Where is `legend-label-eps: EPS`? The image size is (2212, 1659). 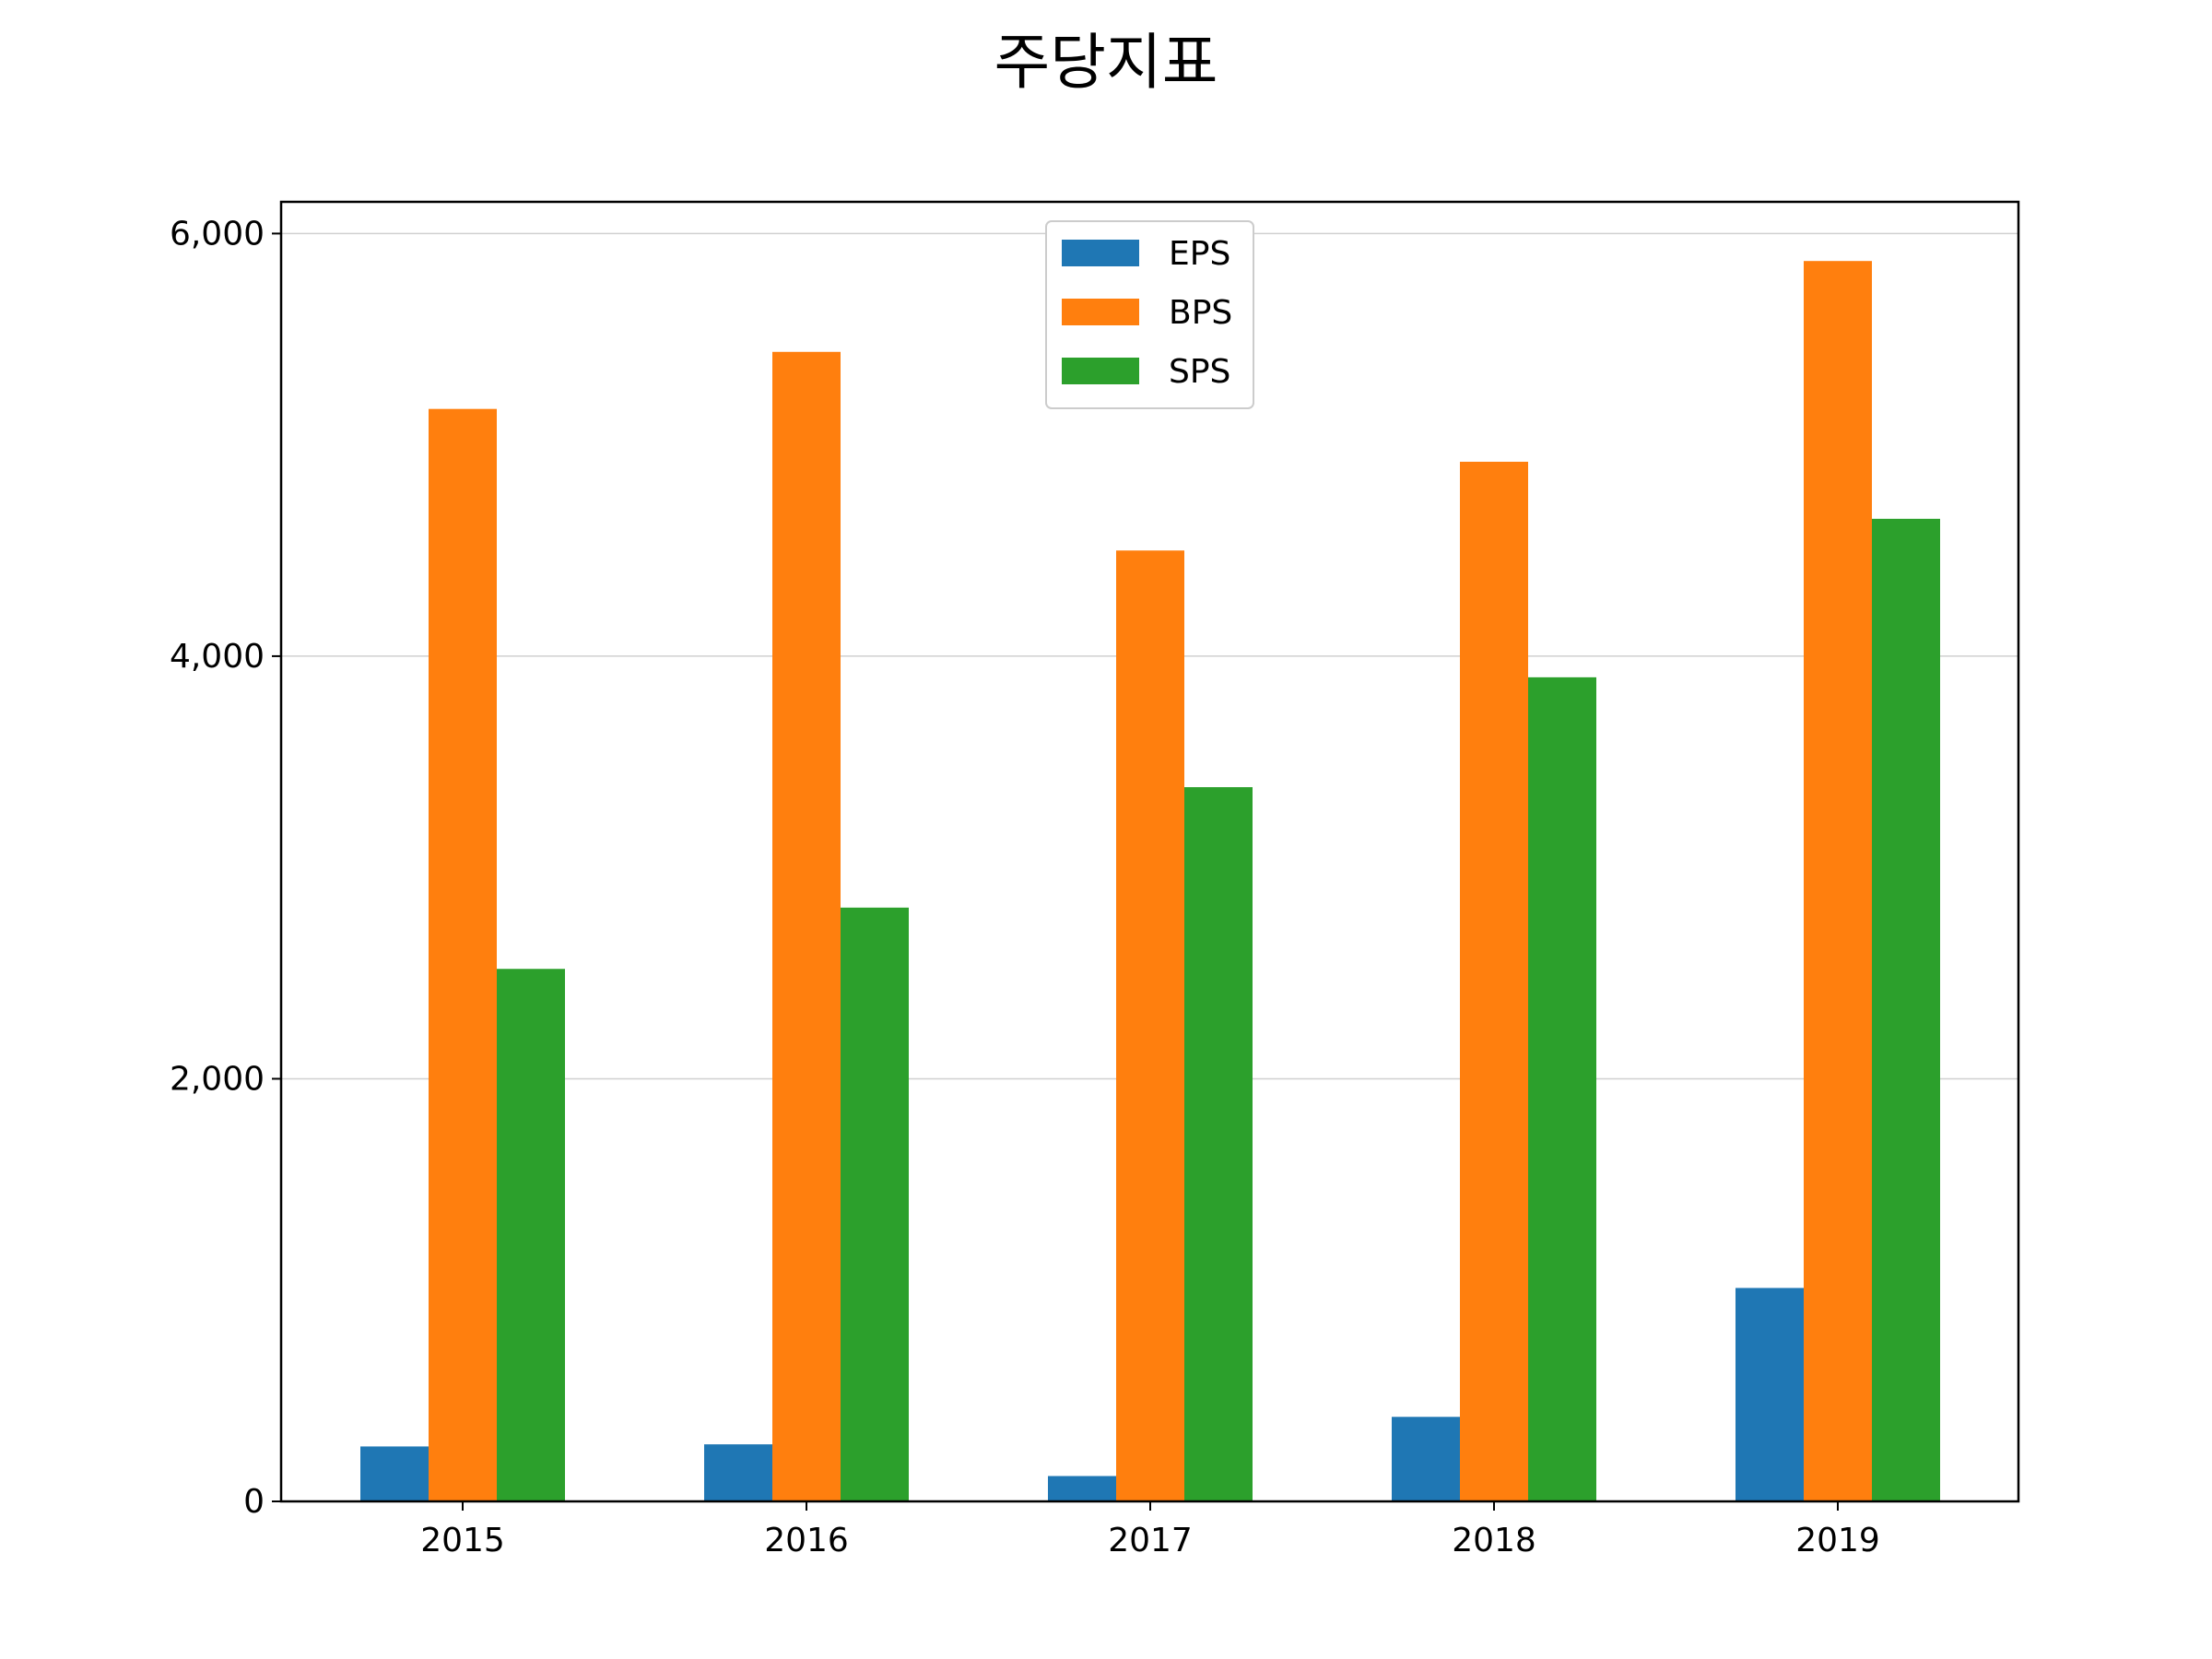
legend-label-eps: EPS is located at coordinates (1199, 254).